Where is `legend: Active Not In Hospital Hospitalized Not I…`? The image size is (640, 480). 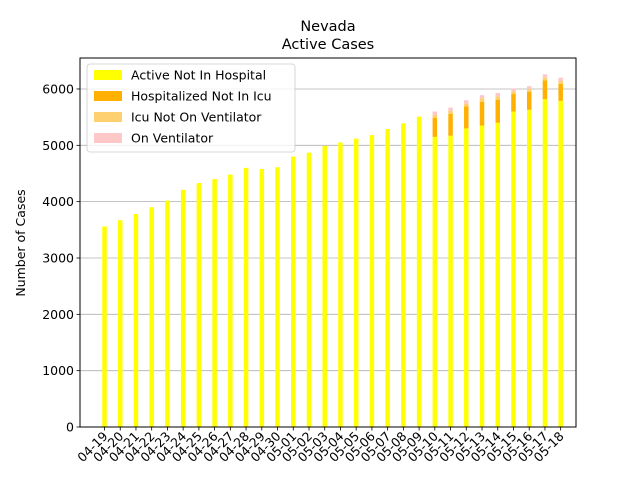 legend: Active Not In Hospital Hospitalized Not I… is located at coordinates (191, 108).